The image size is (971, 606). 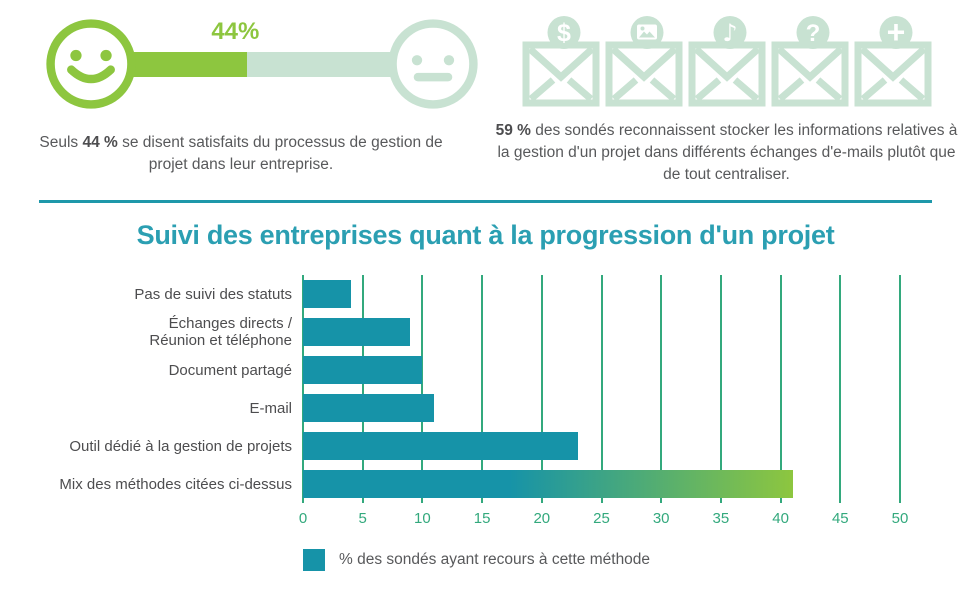 What do you see at coordinates (362, 518) in the screenshot?
I see `x-tick-label: 5` at bounding box center [362, 518].